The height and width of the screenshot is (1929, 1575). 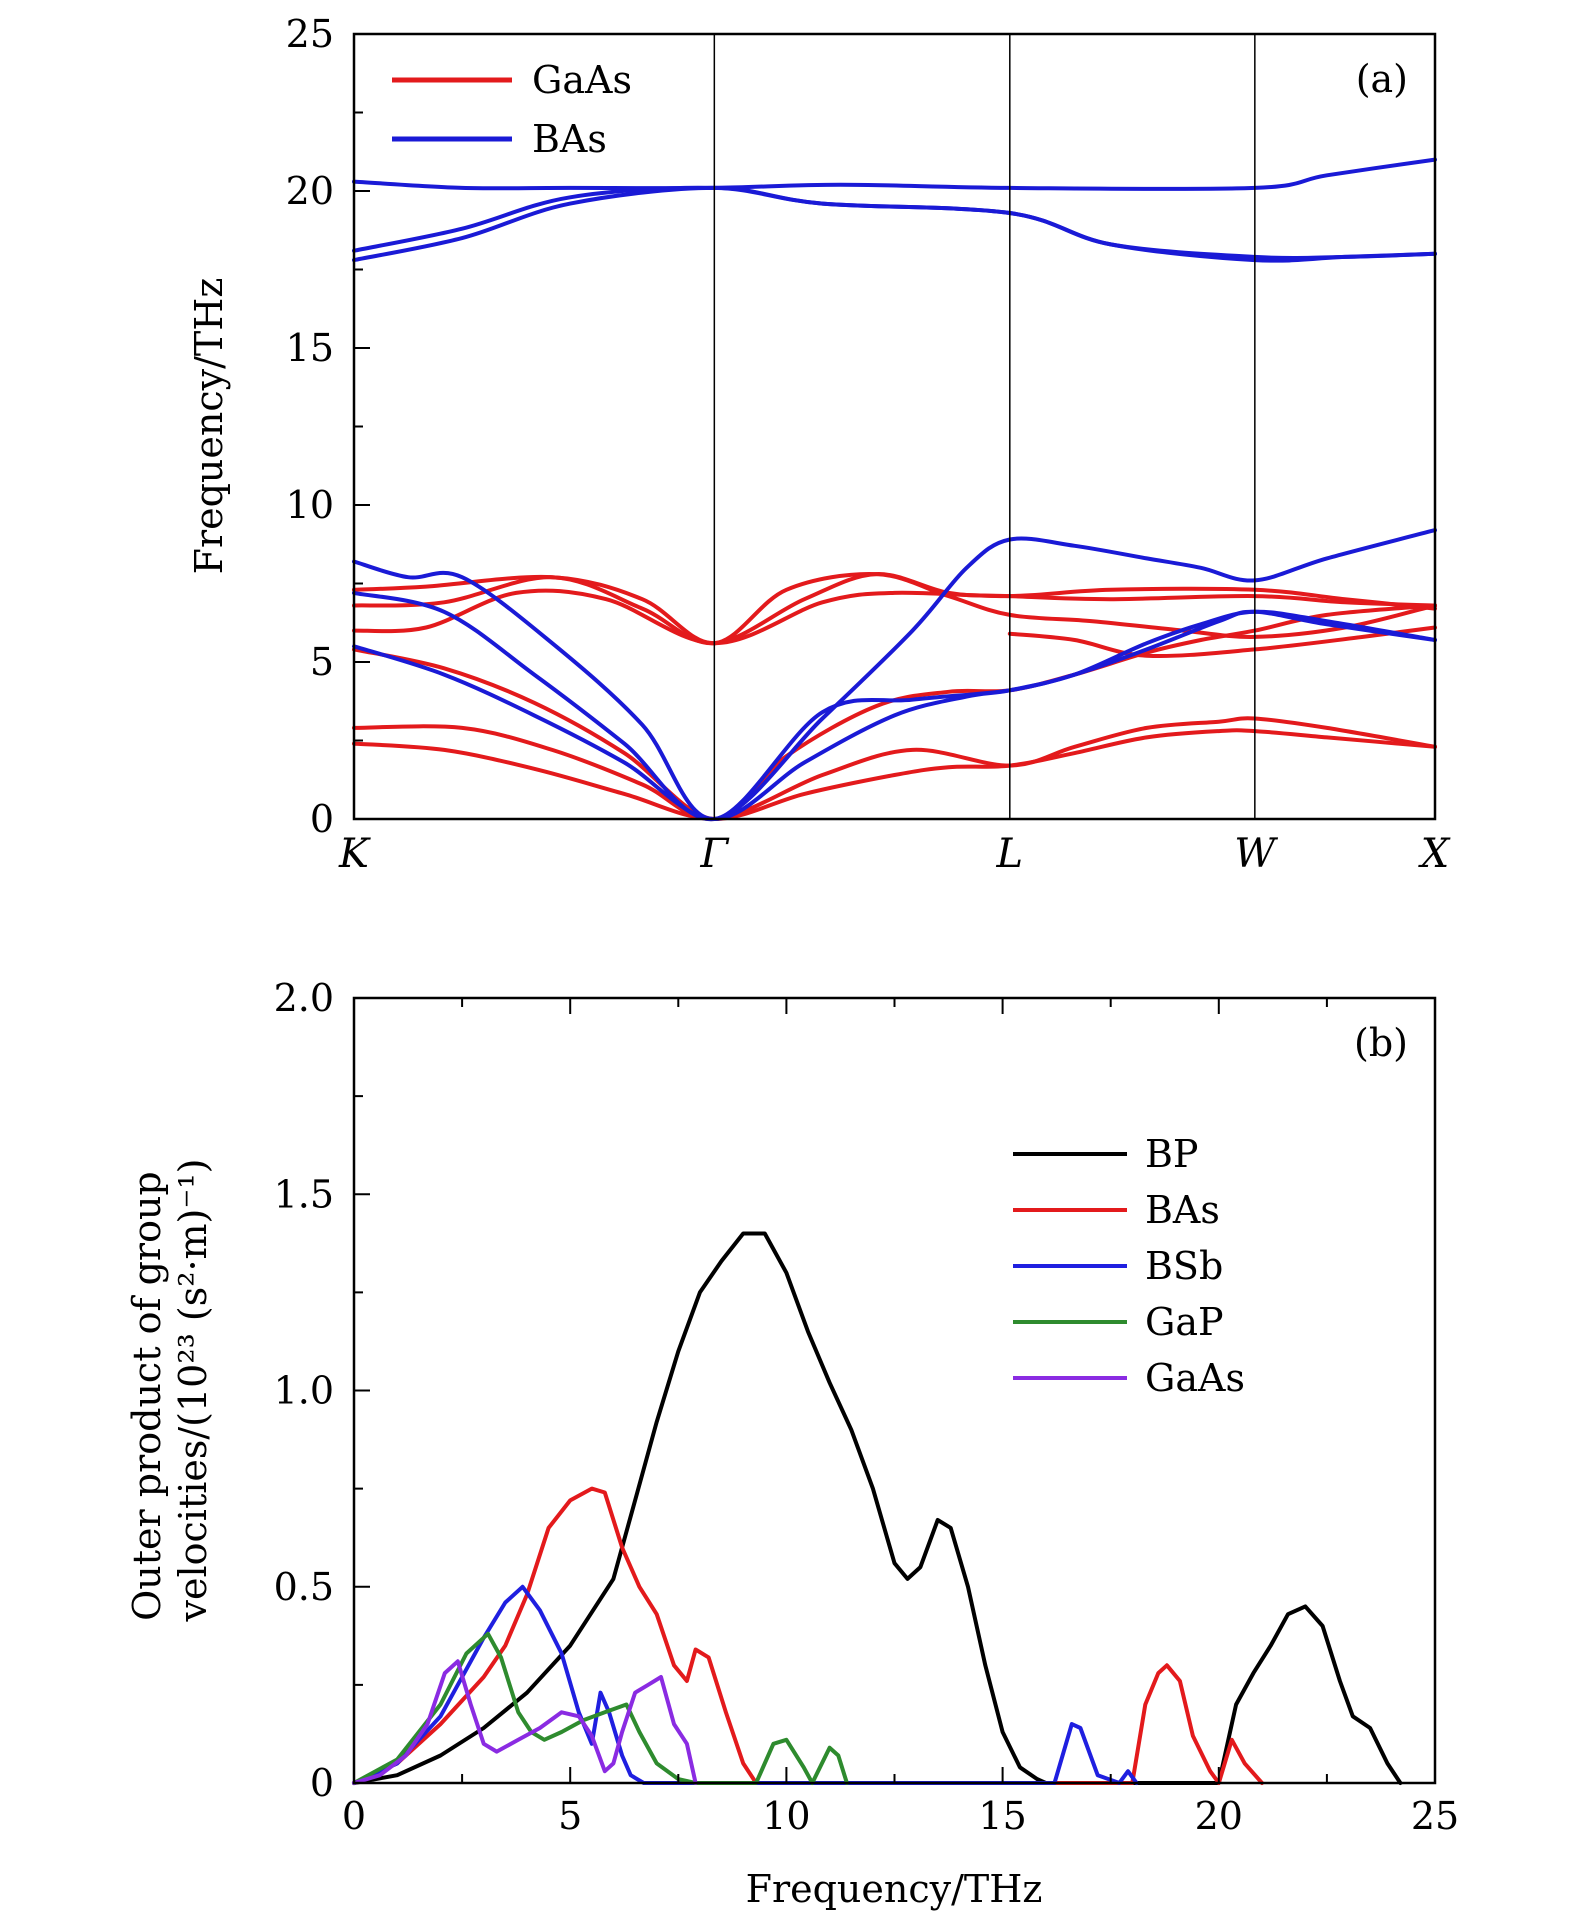 What do you see at coordinates (1184, 1322) in the screenshot?
I see `legend-label-gap: GaP` at bounding box center [1184, 1322].